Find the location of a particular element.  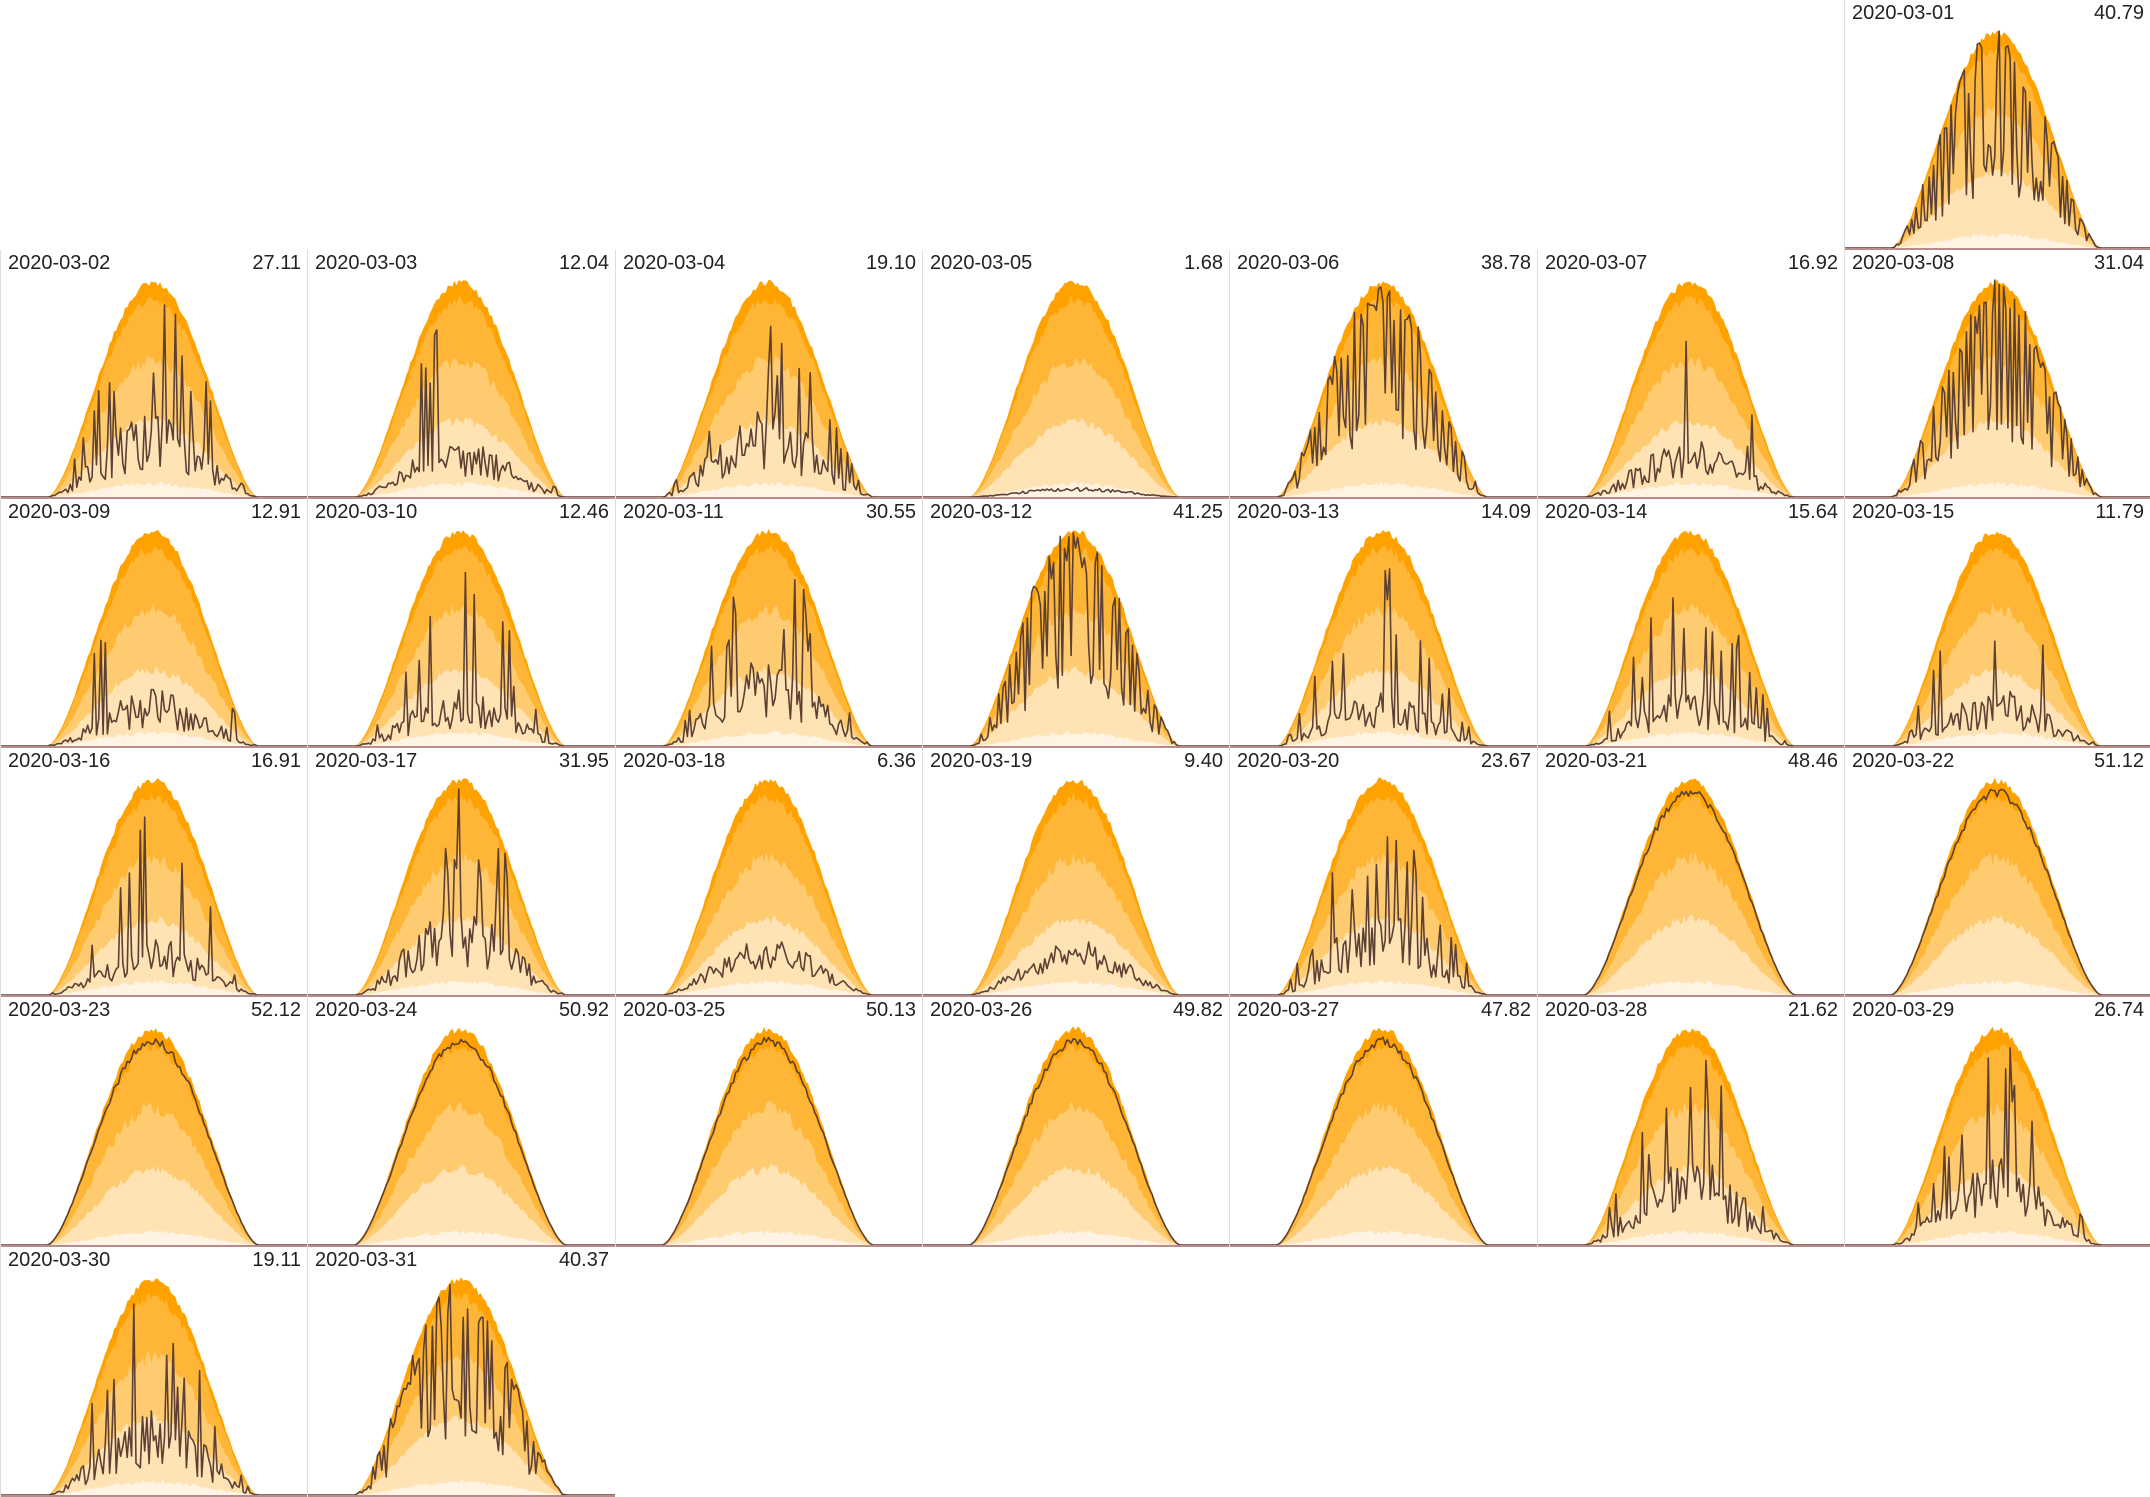

daily-value-label: 51.12 is located at coordinates (2118, 761).